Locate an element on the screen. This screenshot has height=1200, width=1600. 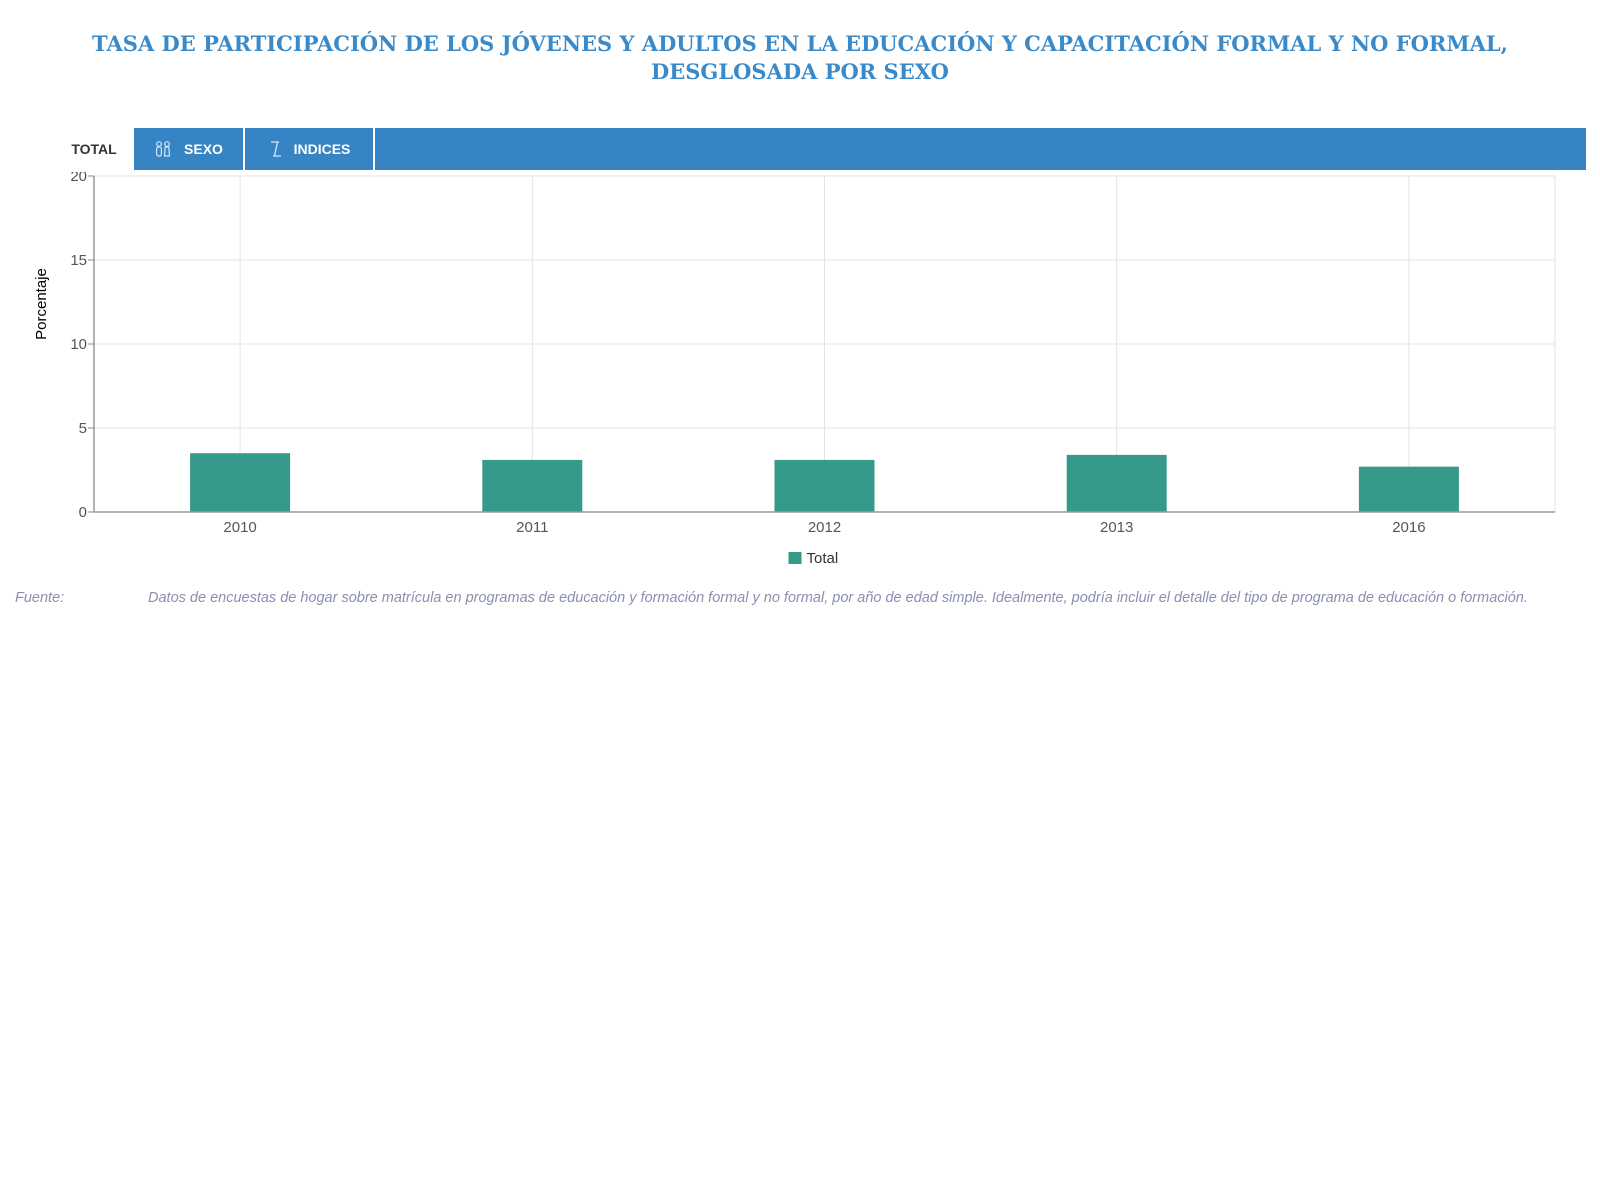
x-tick-label: 2012 is located at coordinates (824, 527).